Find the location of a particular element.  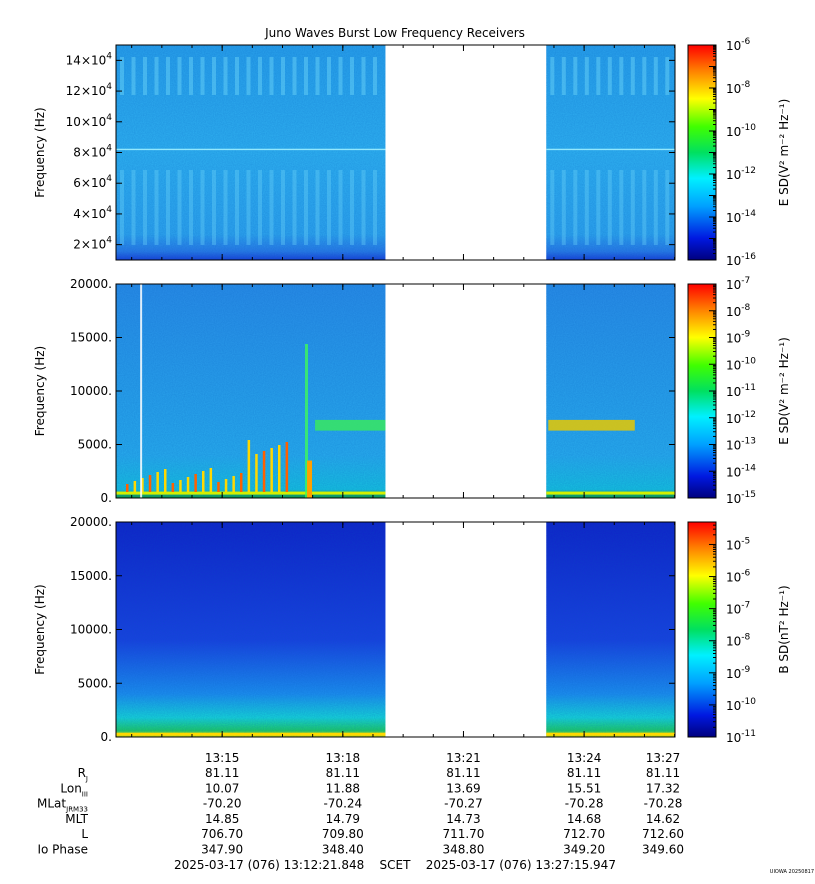

ephemeris-value: 347.90 is located at coordinates (222, 850).